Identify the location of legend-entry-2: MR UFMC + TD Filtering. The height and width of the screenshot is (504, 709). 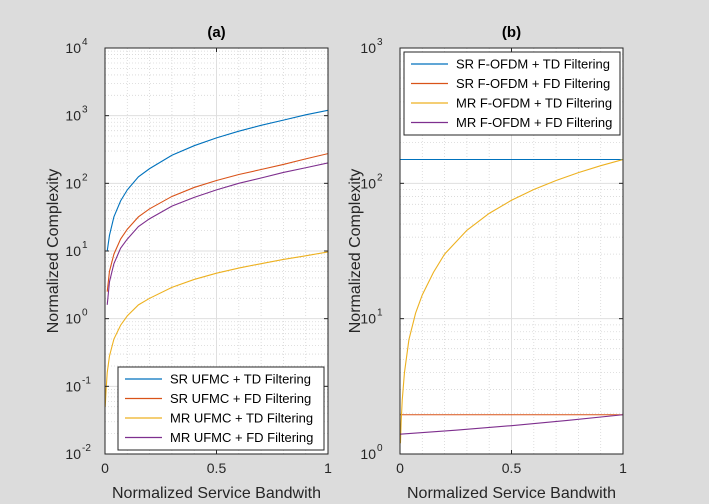
(241, 418).